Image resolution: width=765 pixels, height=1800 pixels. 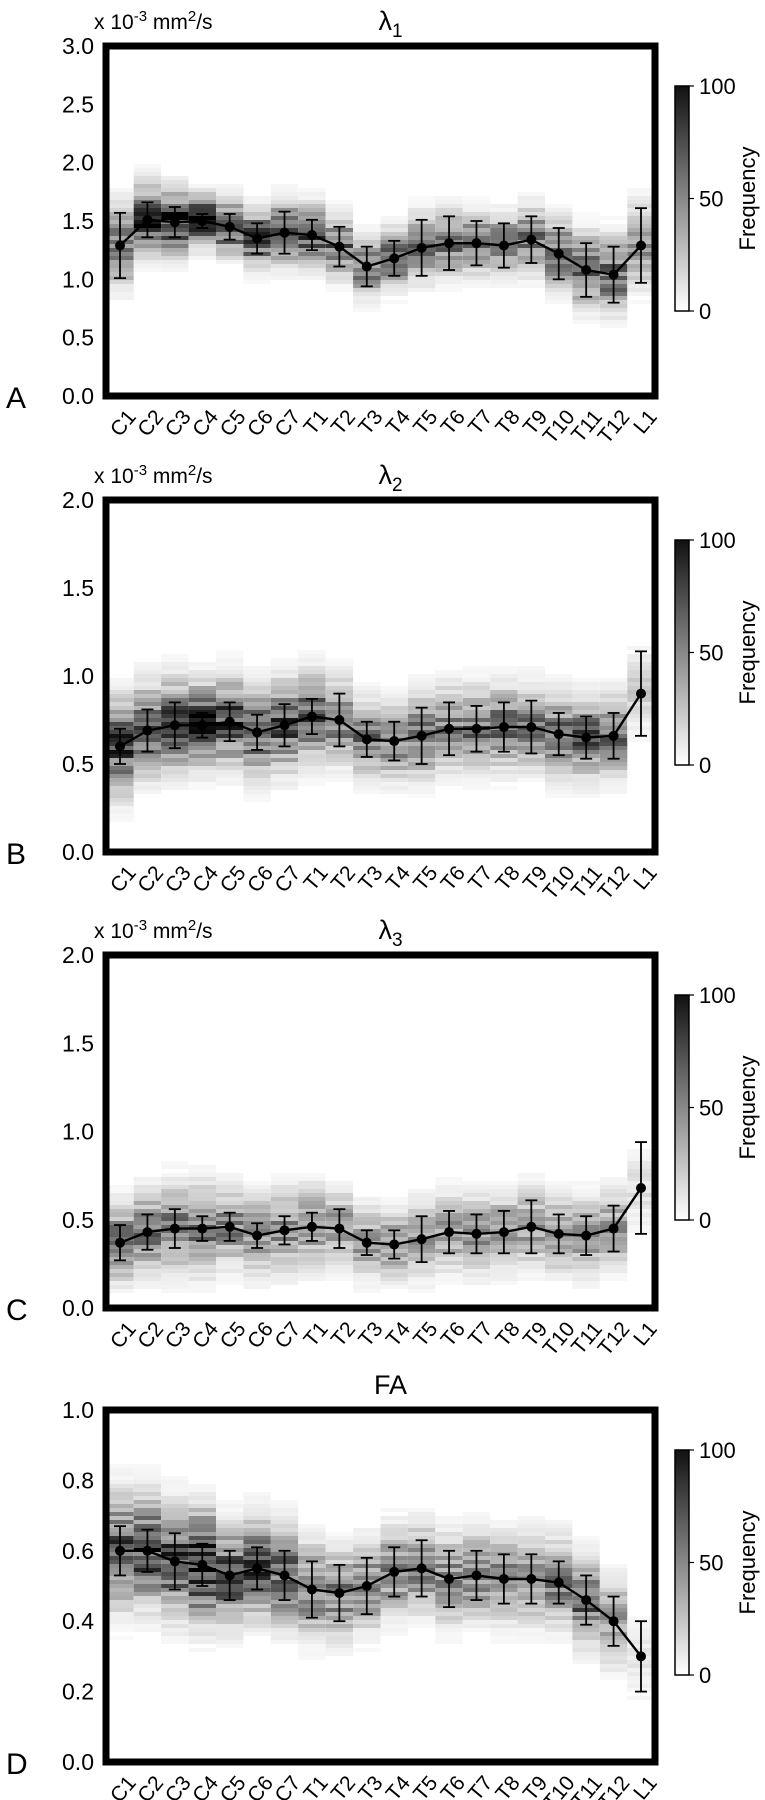 I want to click on colorbar-tick-label: 0, so click(x=705, y=765).